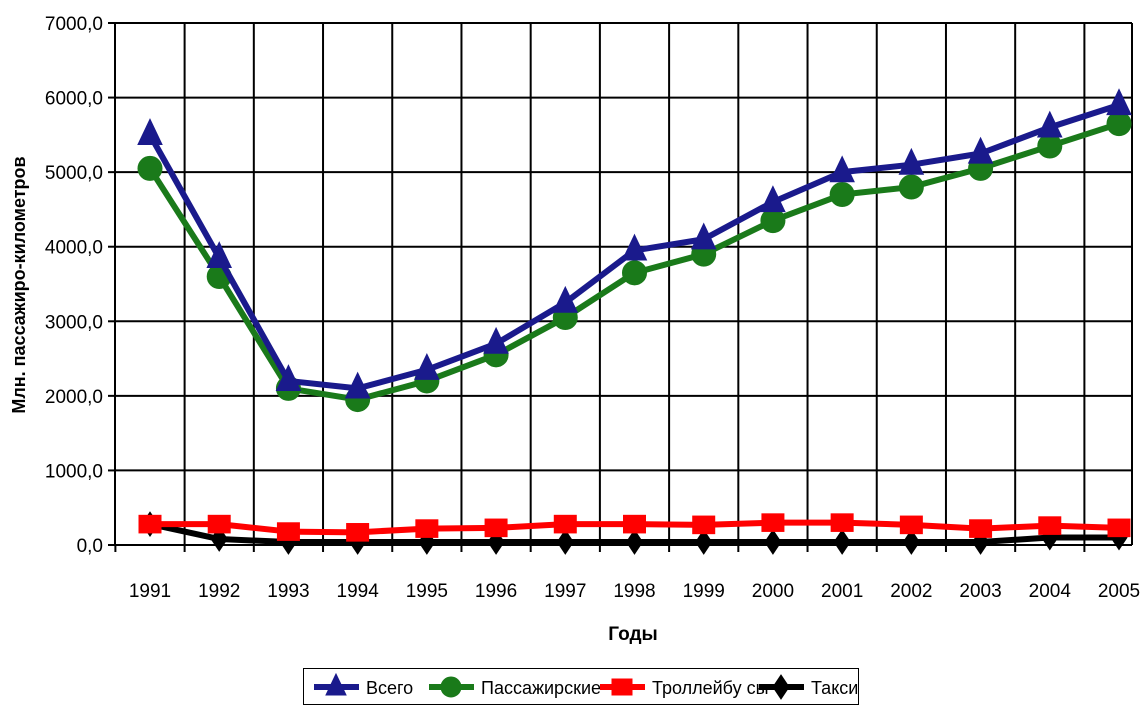 The height and width of the screenshot is (711, 1145). I want to click on x-tick-label: 1998, so click(634, 591).